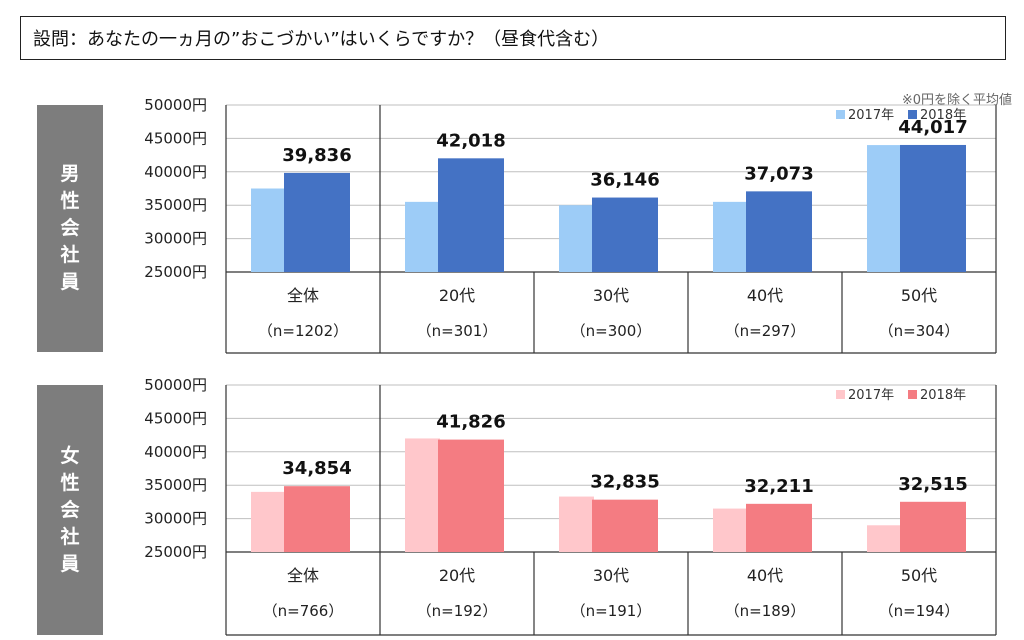  What do you see at coordinates (932, 484) in the screenshot?
I see `data-label: 32,515` at bounding box center [932, 484].